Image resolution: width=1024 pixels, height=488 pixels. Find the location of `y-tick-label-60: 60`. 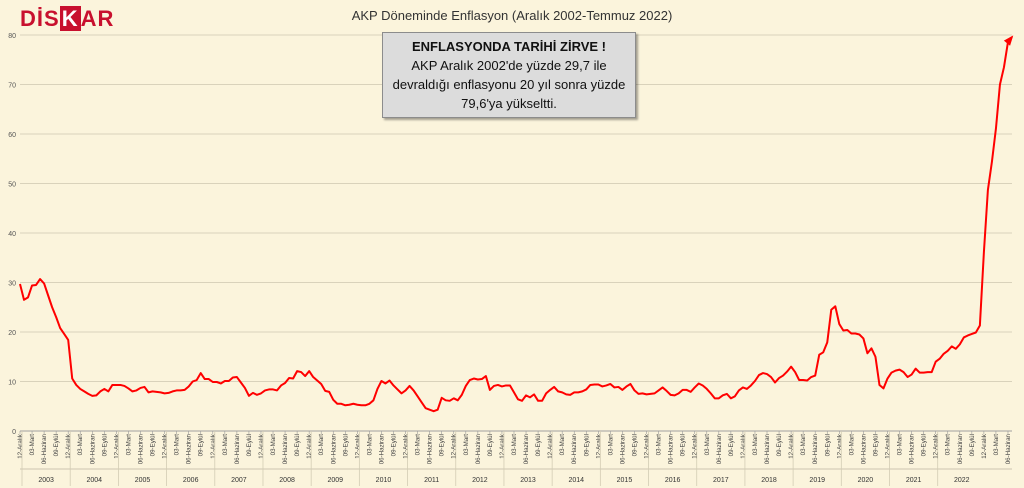

y-tick-label-60: 60 is located at coordinates (12, 135).